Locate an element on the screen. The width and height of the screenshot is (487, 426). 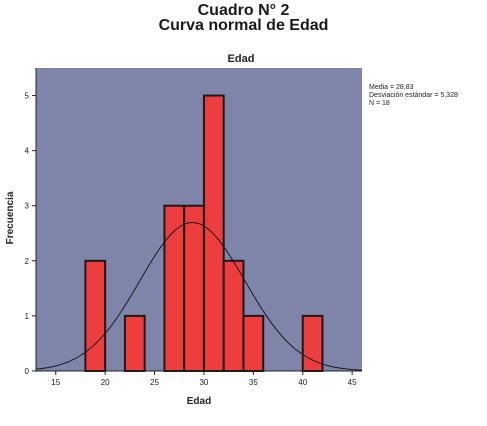
x-tick-label: 25 is located at coordinates (154, 382).